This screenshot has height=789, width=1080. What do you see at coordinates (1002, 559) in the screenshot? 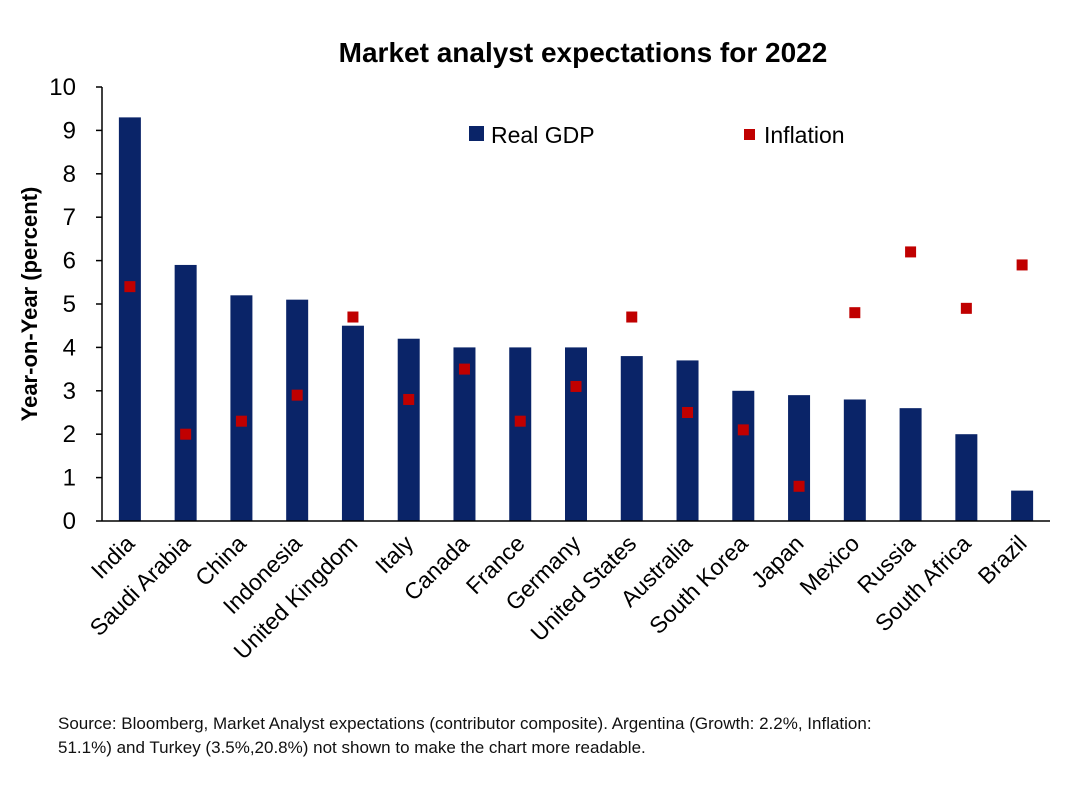
I see `x-tick-label: Brazil` at bounding box center [1002, 559].